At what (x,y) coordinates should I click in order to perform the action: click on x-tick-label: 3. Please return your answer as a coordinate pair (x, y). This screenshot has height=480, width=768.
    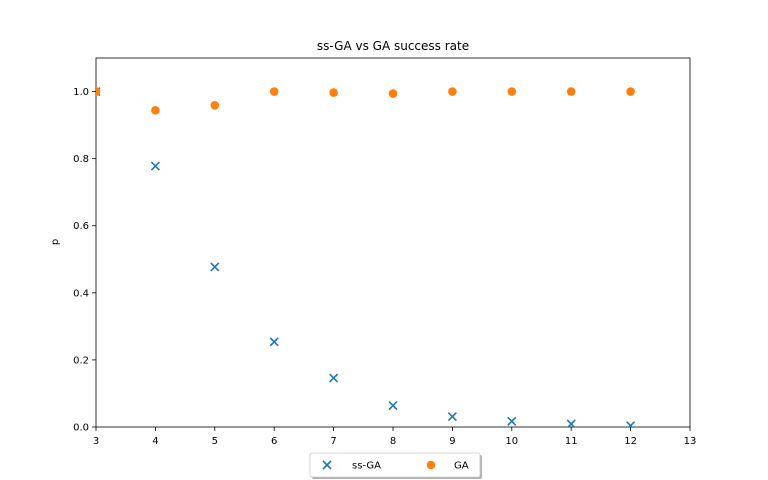
    Looking at the image, I should click on (96, 441).